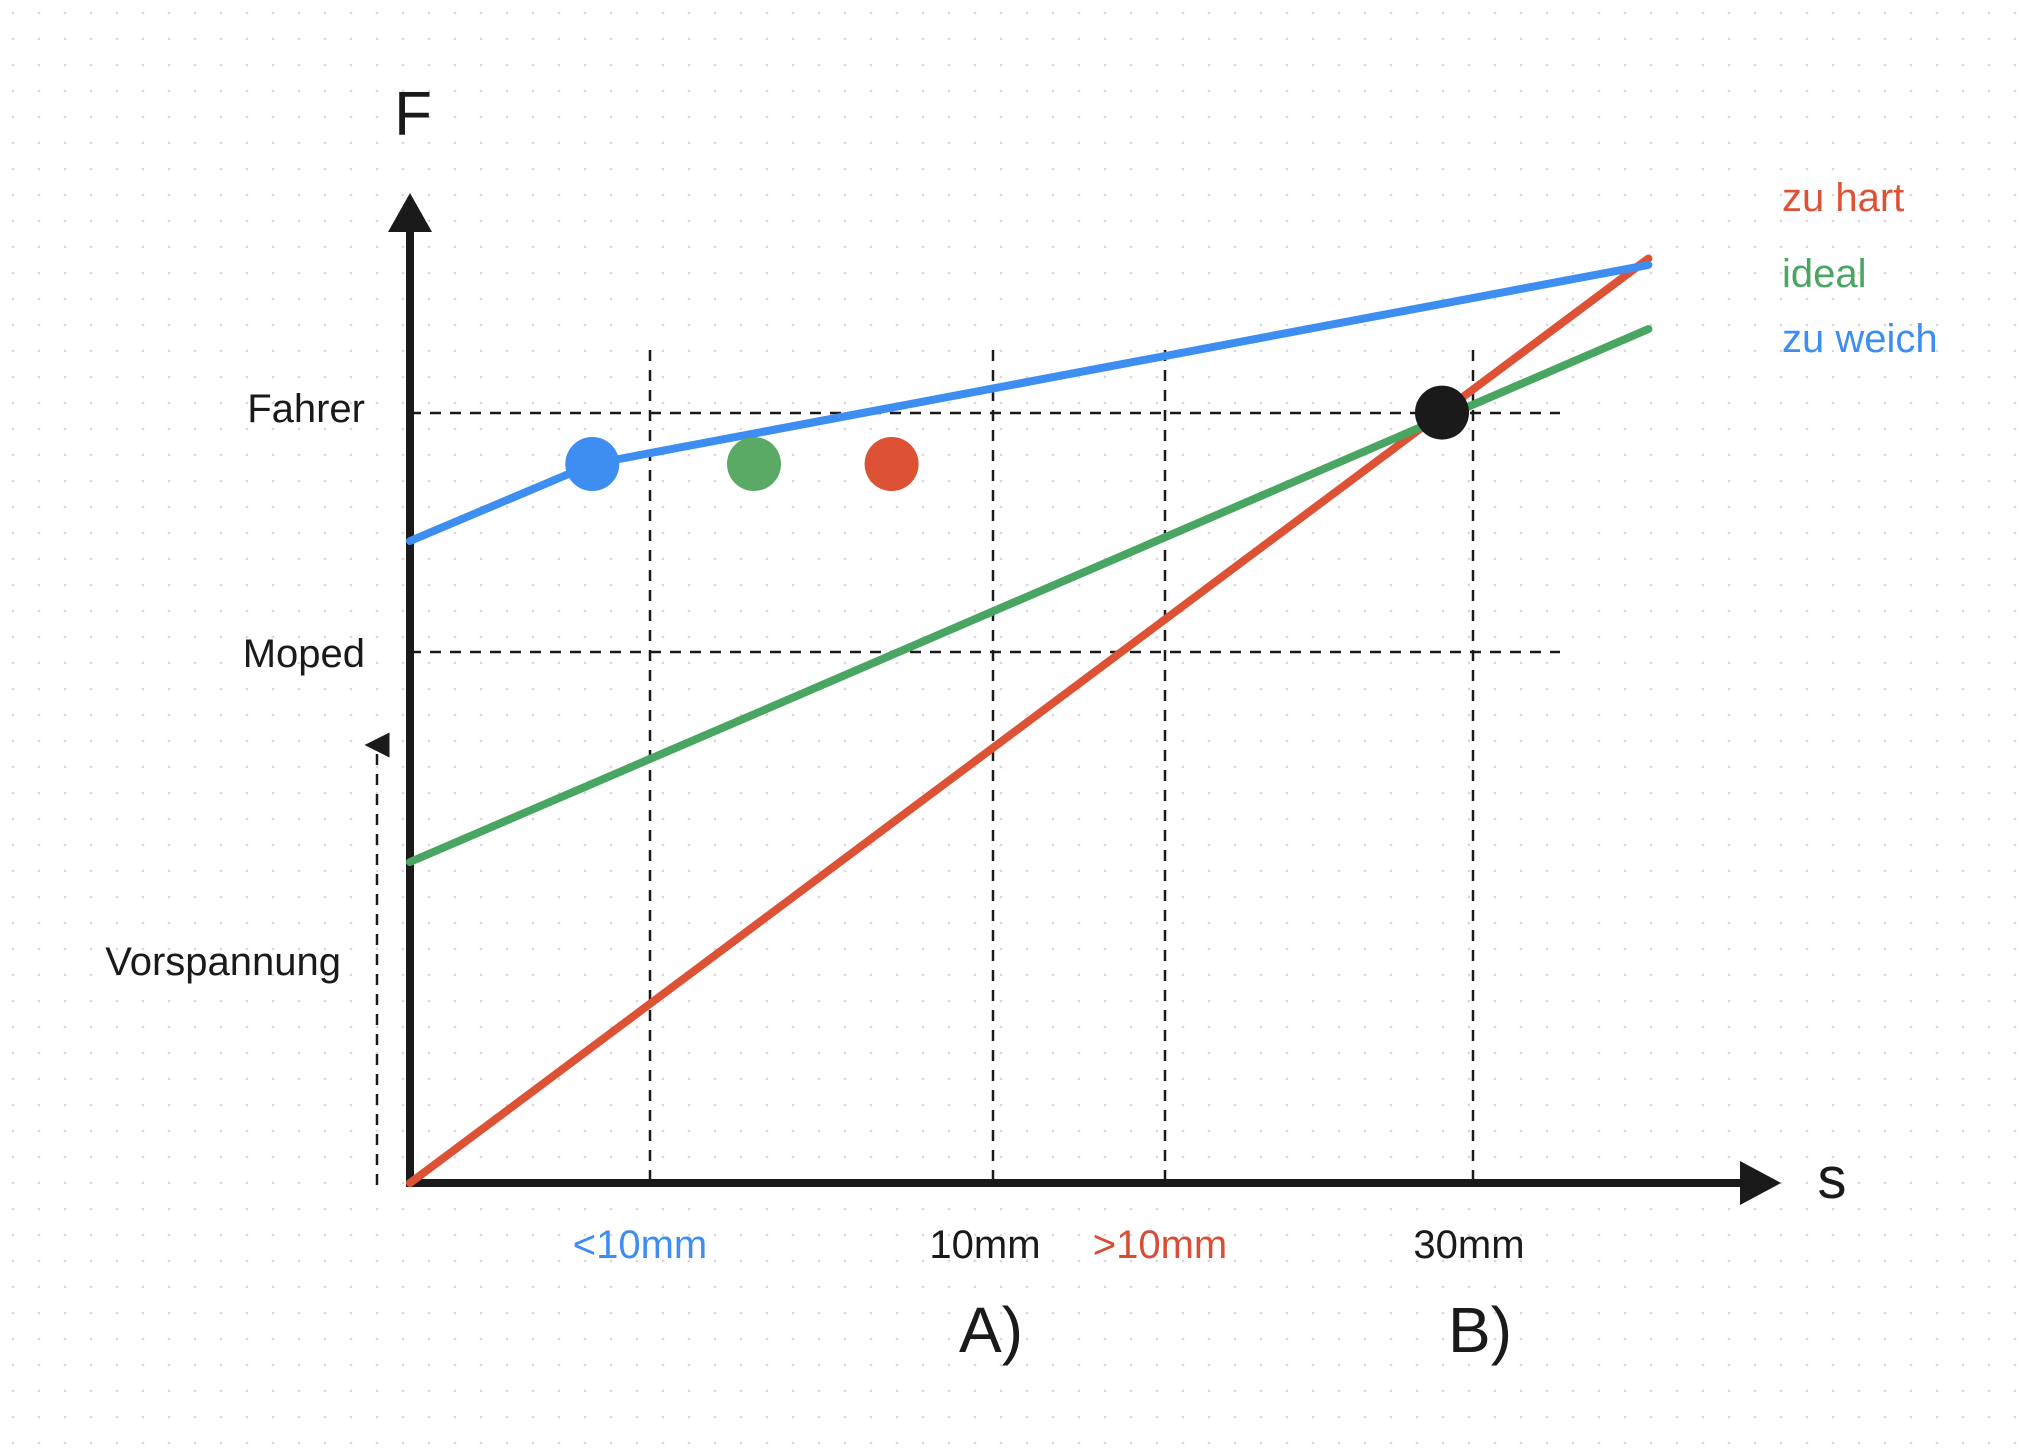 Image resolution: width=2024 pixels, height=1456 pixels. What do you see at coordinates (1843, 198) in the screenshot?
I see `legend-zu-hart: zu hart` at bounding box center [1843, 198].